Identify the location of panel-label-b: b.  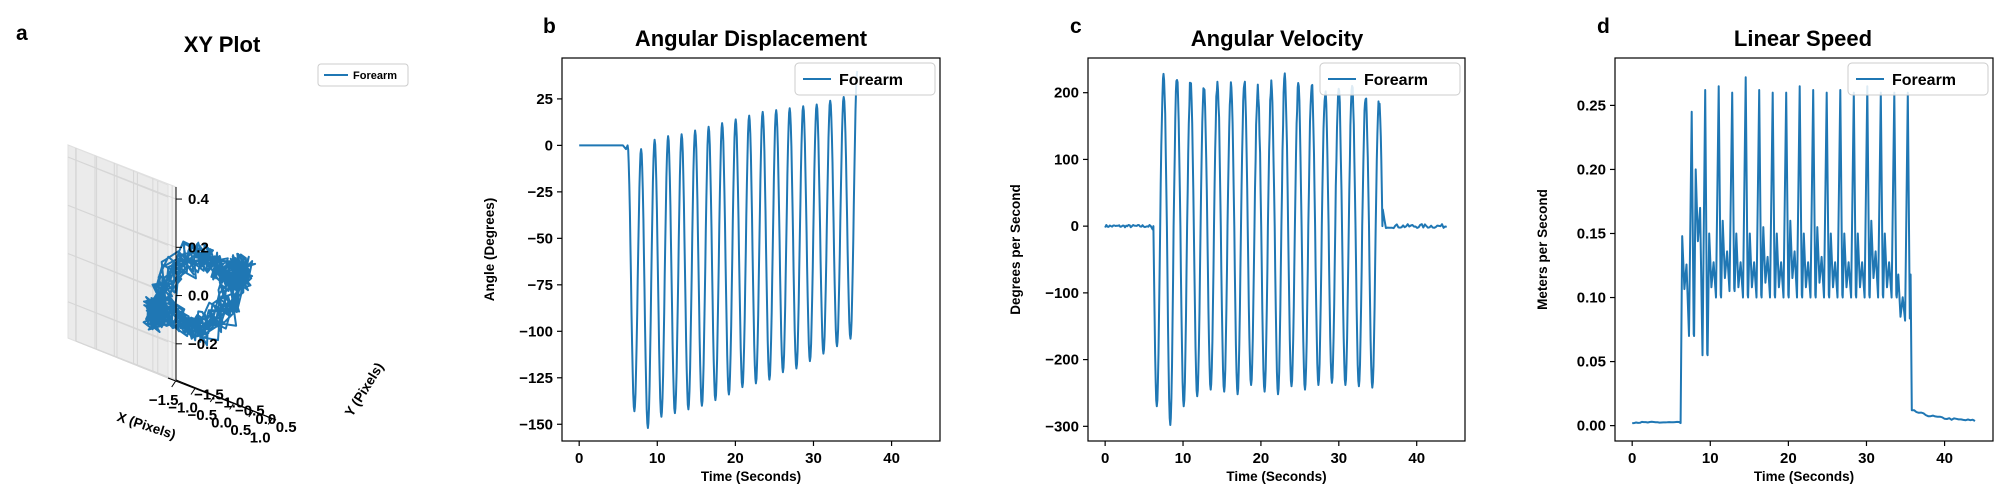
(549, 26).